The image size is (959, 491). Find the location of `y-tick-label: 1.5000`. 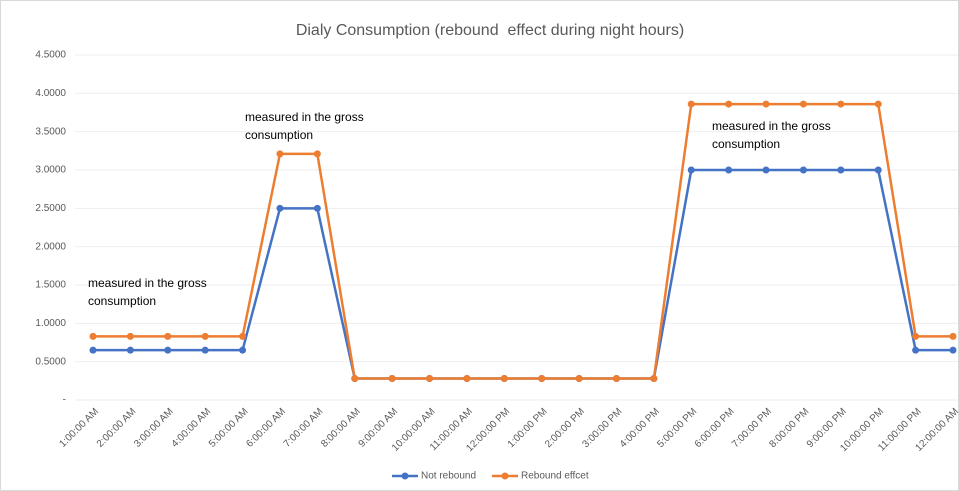

y-tick-label: 1.5000 is located at coordinates (50, 285).